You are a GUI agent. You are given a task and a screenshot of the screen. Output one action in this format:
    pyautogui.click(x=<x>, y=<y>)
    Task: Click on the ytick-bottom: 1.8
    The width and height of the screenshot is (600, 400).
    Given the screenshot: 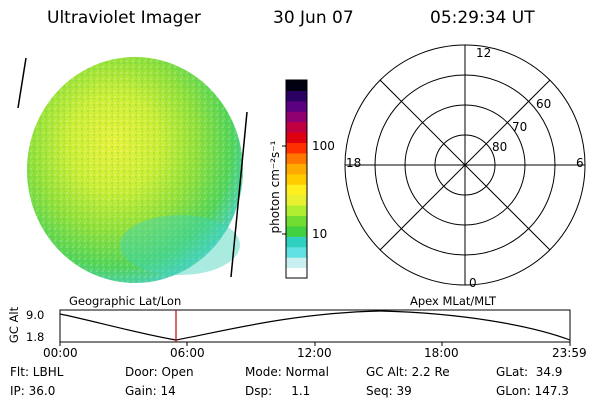 What is the action you would take?
    pyautogui.click(x=35, y=337)
    